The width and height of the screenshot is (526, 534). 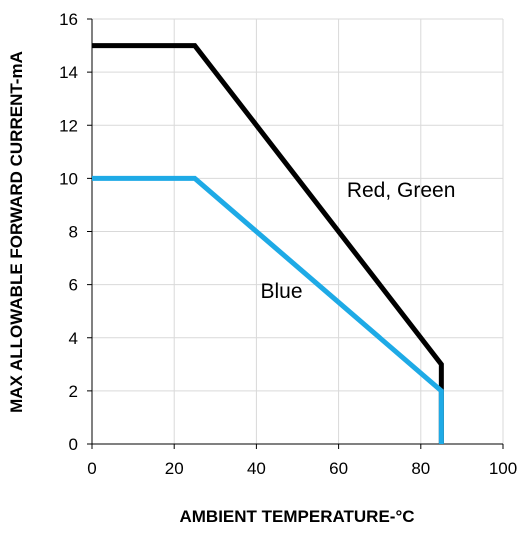 I want to click on y-tick-label: 12, so click(x=68, y=125).